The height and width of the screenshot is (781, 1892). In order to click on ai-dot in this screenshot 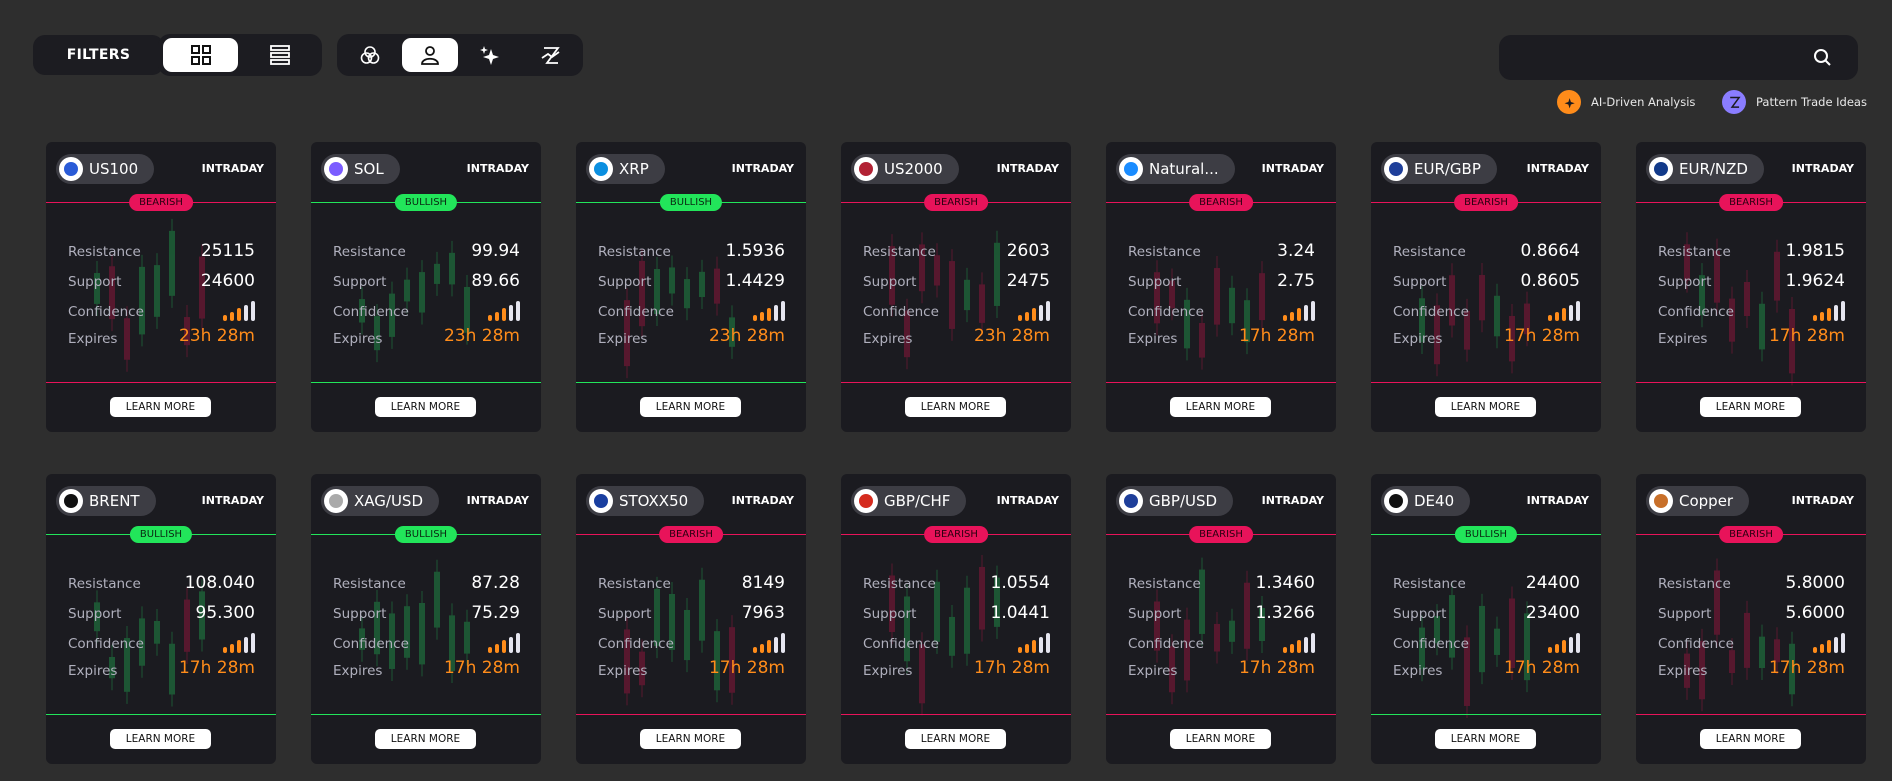, I will do `click(1569, 102)`.